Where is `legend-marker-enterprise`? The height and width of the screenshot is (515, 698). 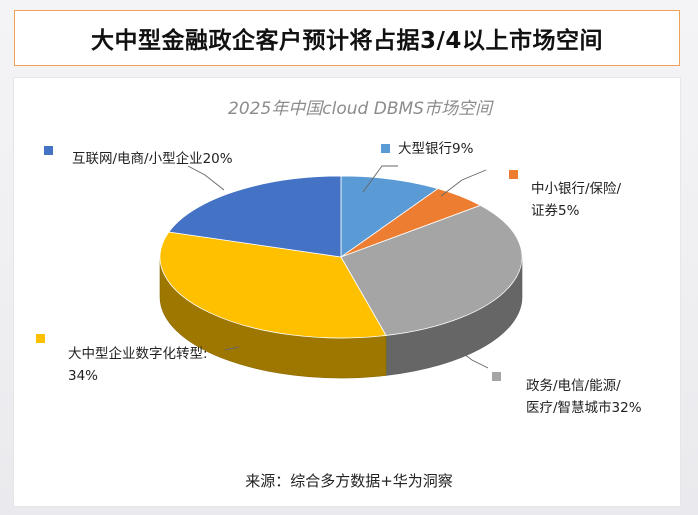 legend-marker-enterprise is located at coordinates (40, 338).